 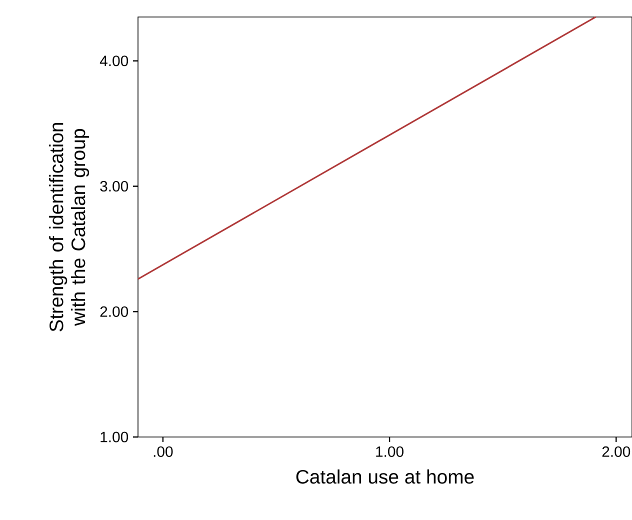 What do you see at coordinates (390, 451) in the screenshot?
I see `x-tick-label: 1.00` at bounding box center [390, 451].